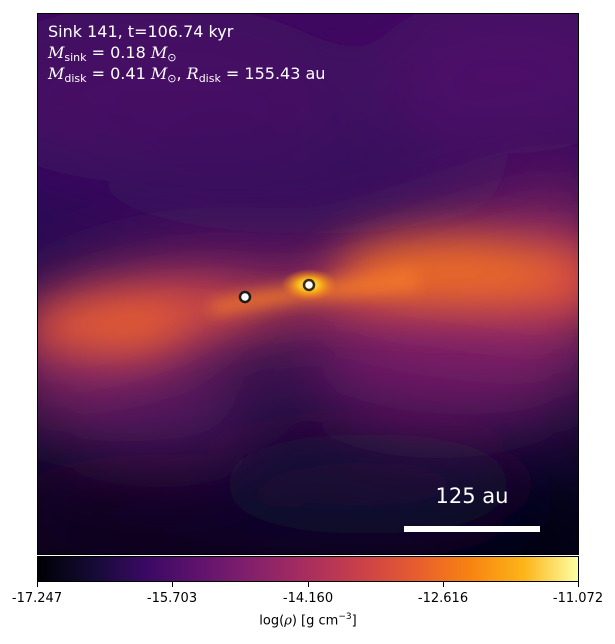 The height and width of the screenshot is (644, 615). I want to click on colorbar-axis-label: log(ρ) [g cm−3], so click(308, 620).